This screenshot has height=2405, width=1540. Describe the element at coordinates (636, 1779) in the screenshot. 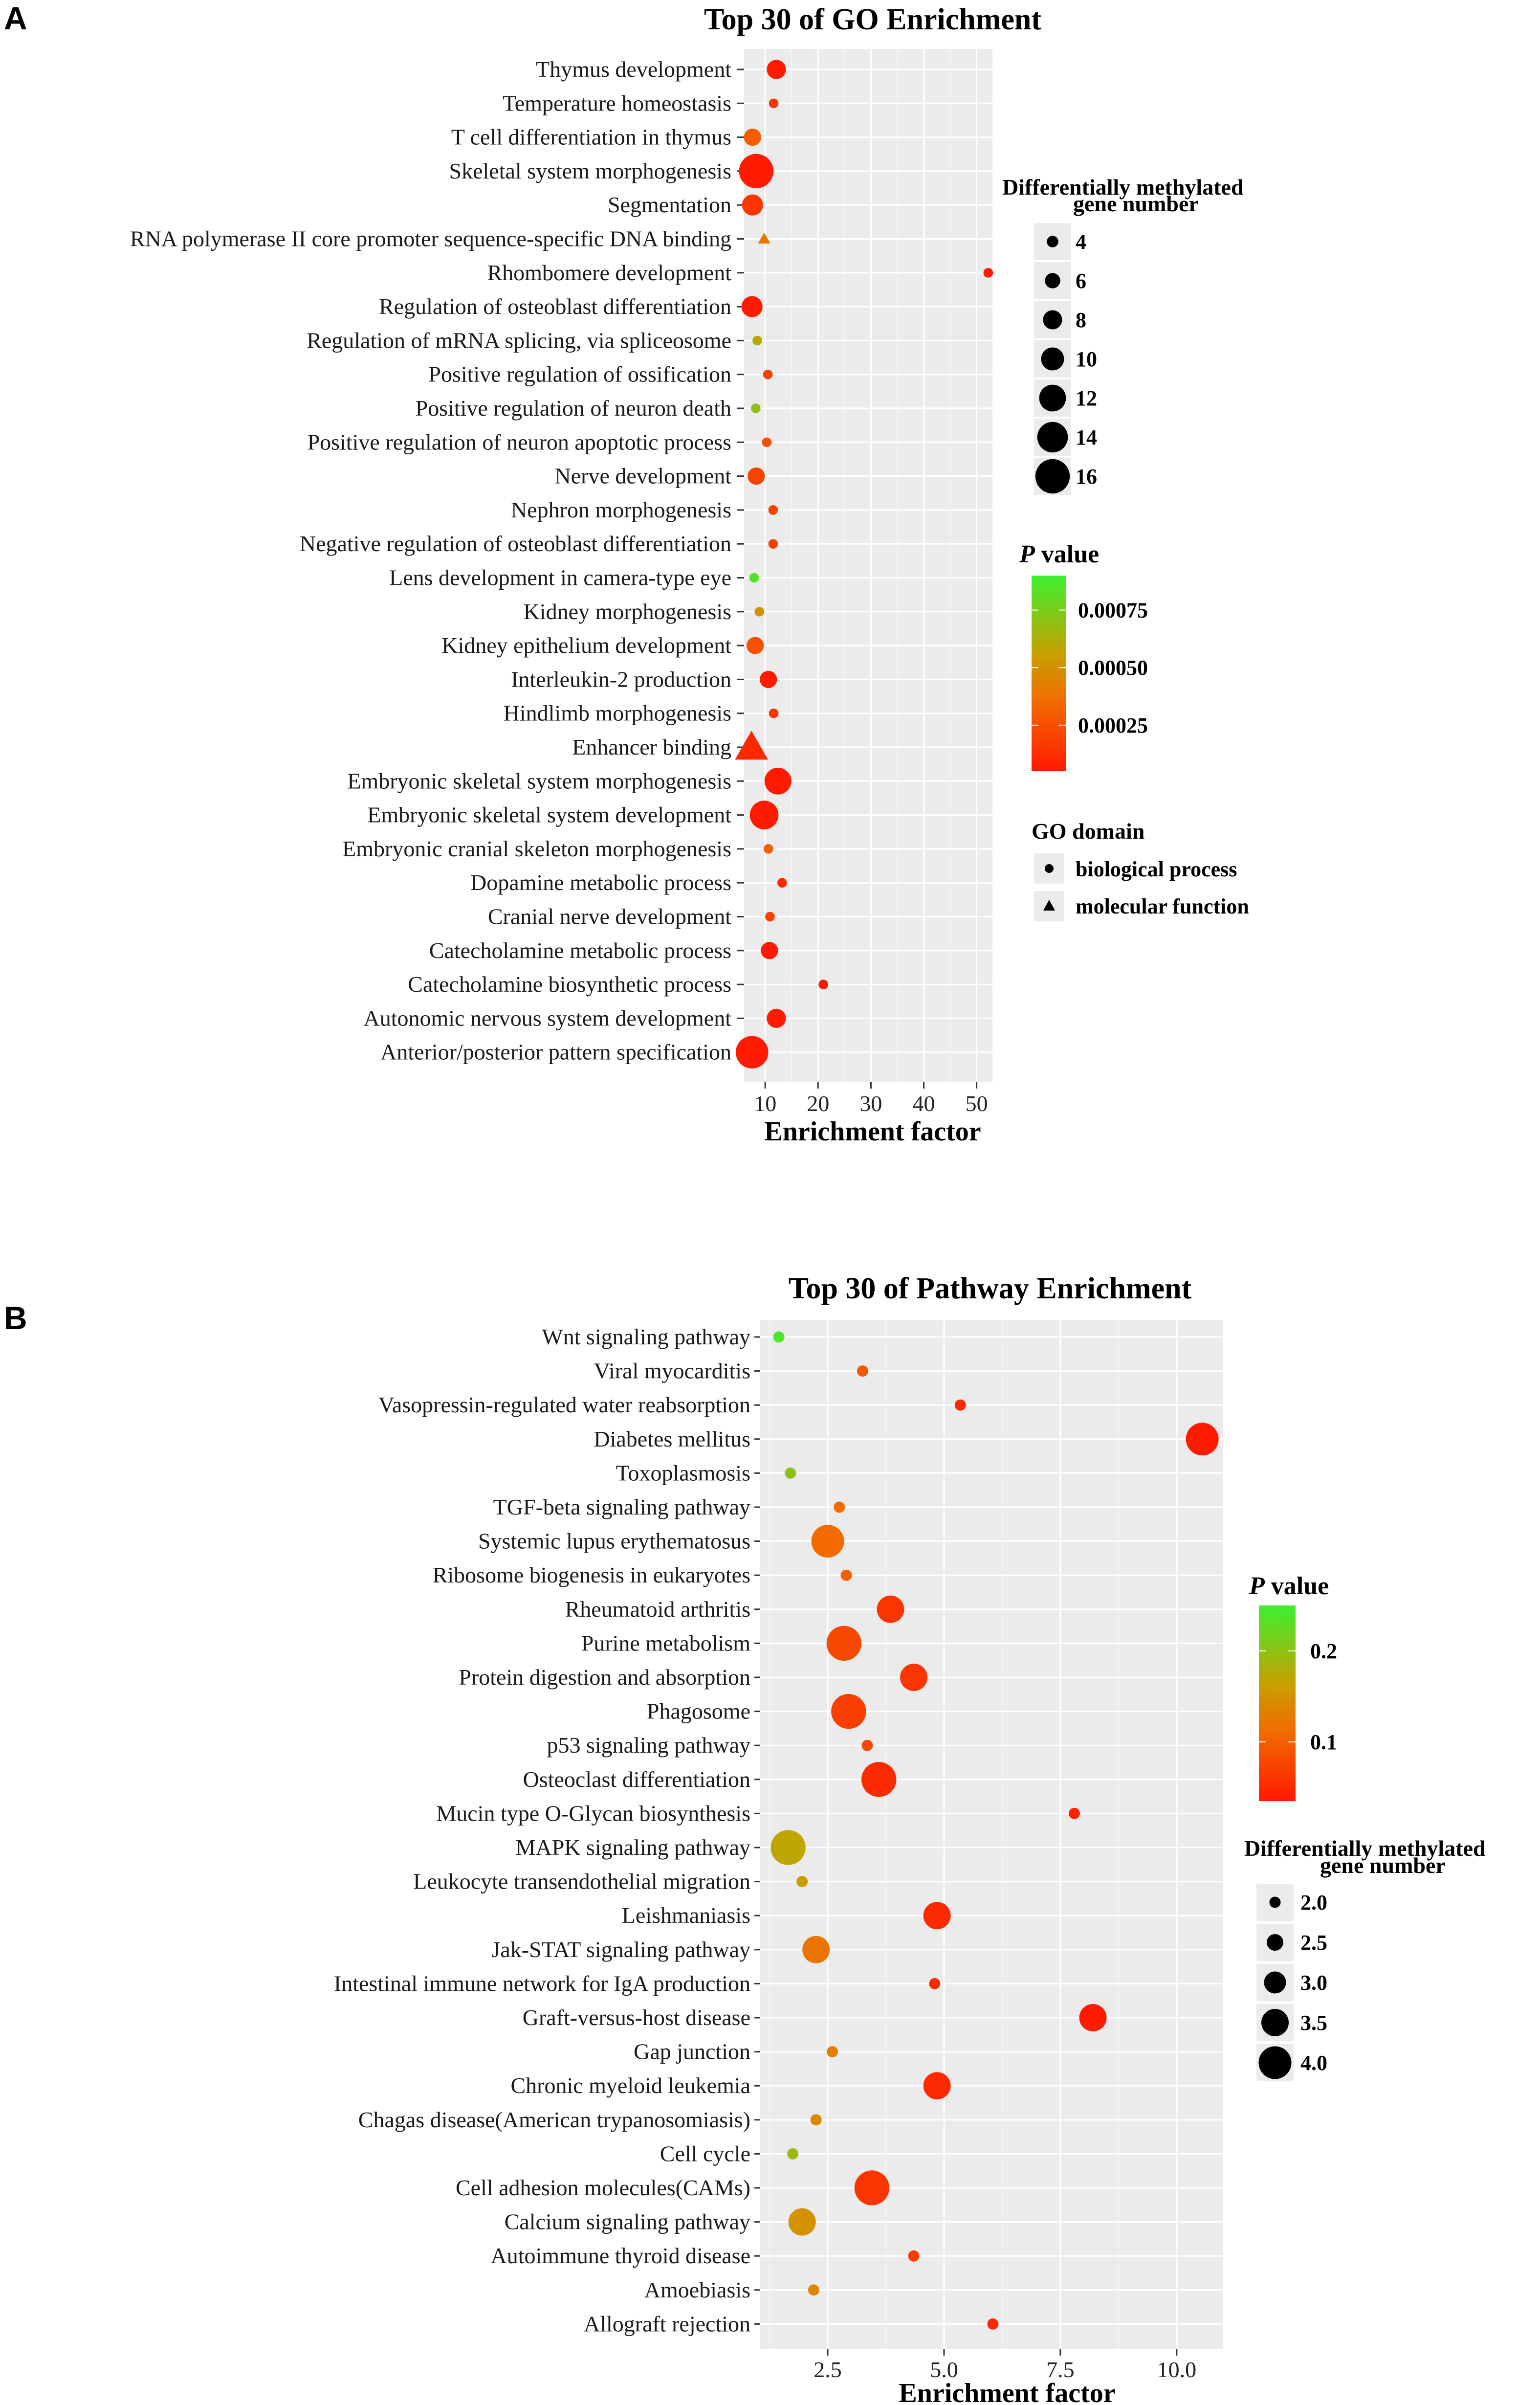

I see `panel-b-ytick-label: Osteoclast differentiation` at that location.